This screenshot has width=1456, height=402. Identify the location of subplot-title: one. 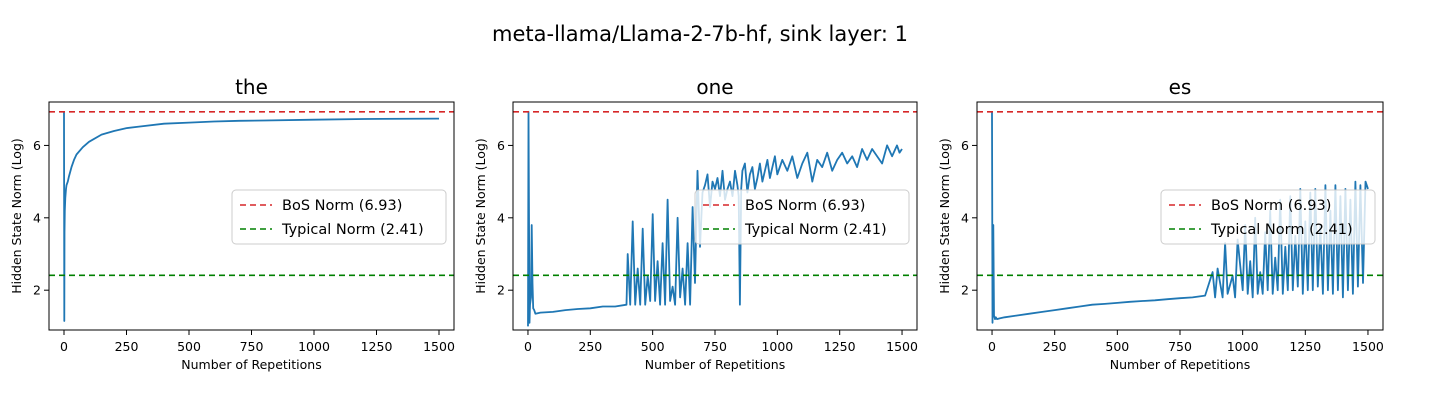
(714, 87).